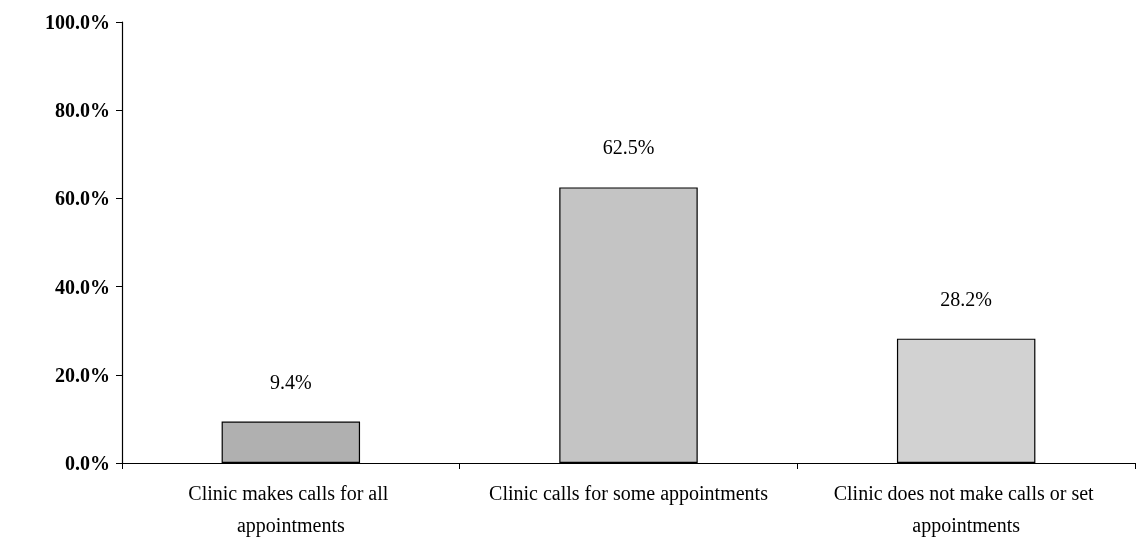 Image resolution: width=1137 pixels, height=554 pixels. What do you see at coordinates (628, 147) in the screenshot?
I see `data-label: 62.5%` at bounding box center [628, 147].